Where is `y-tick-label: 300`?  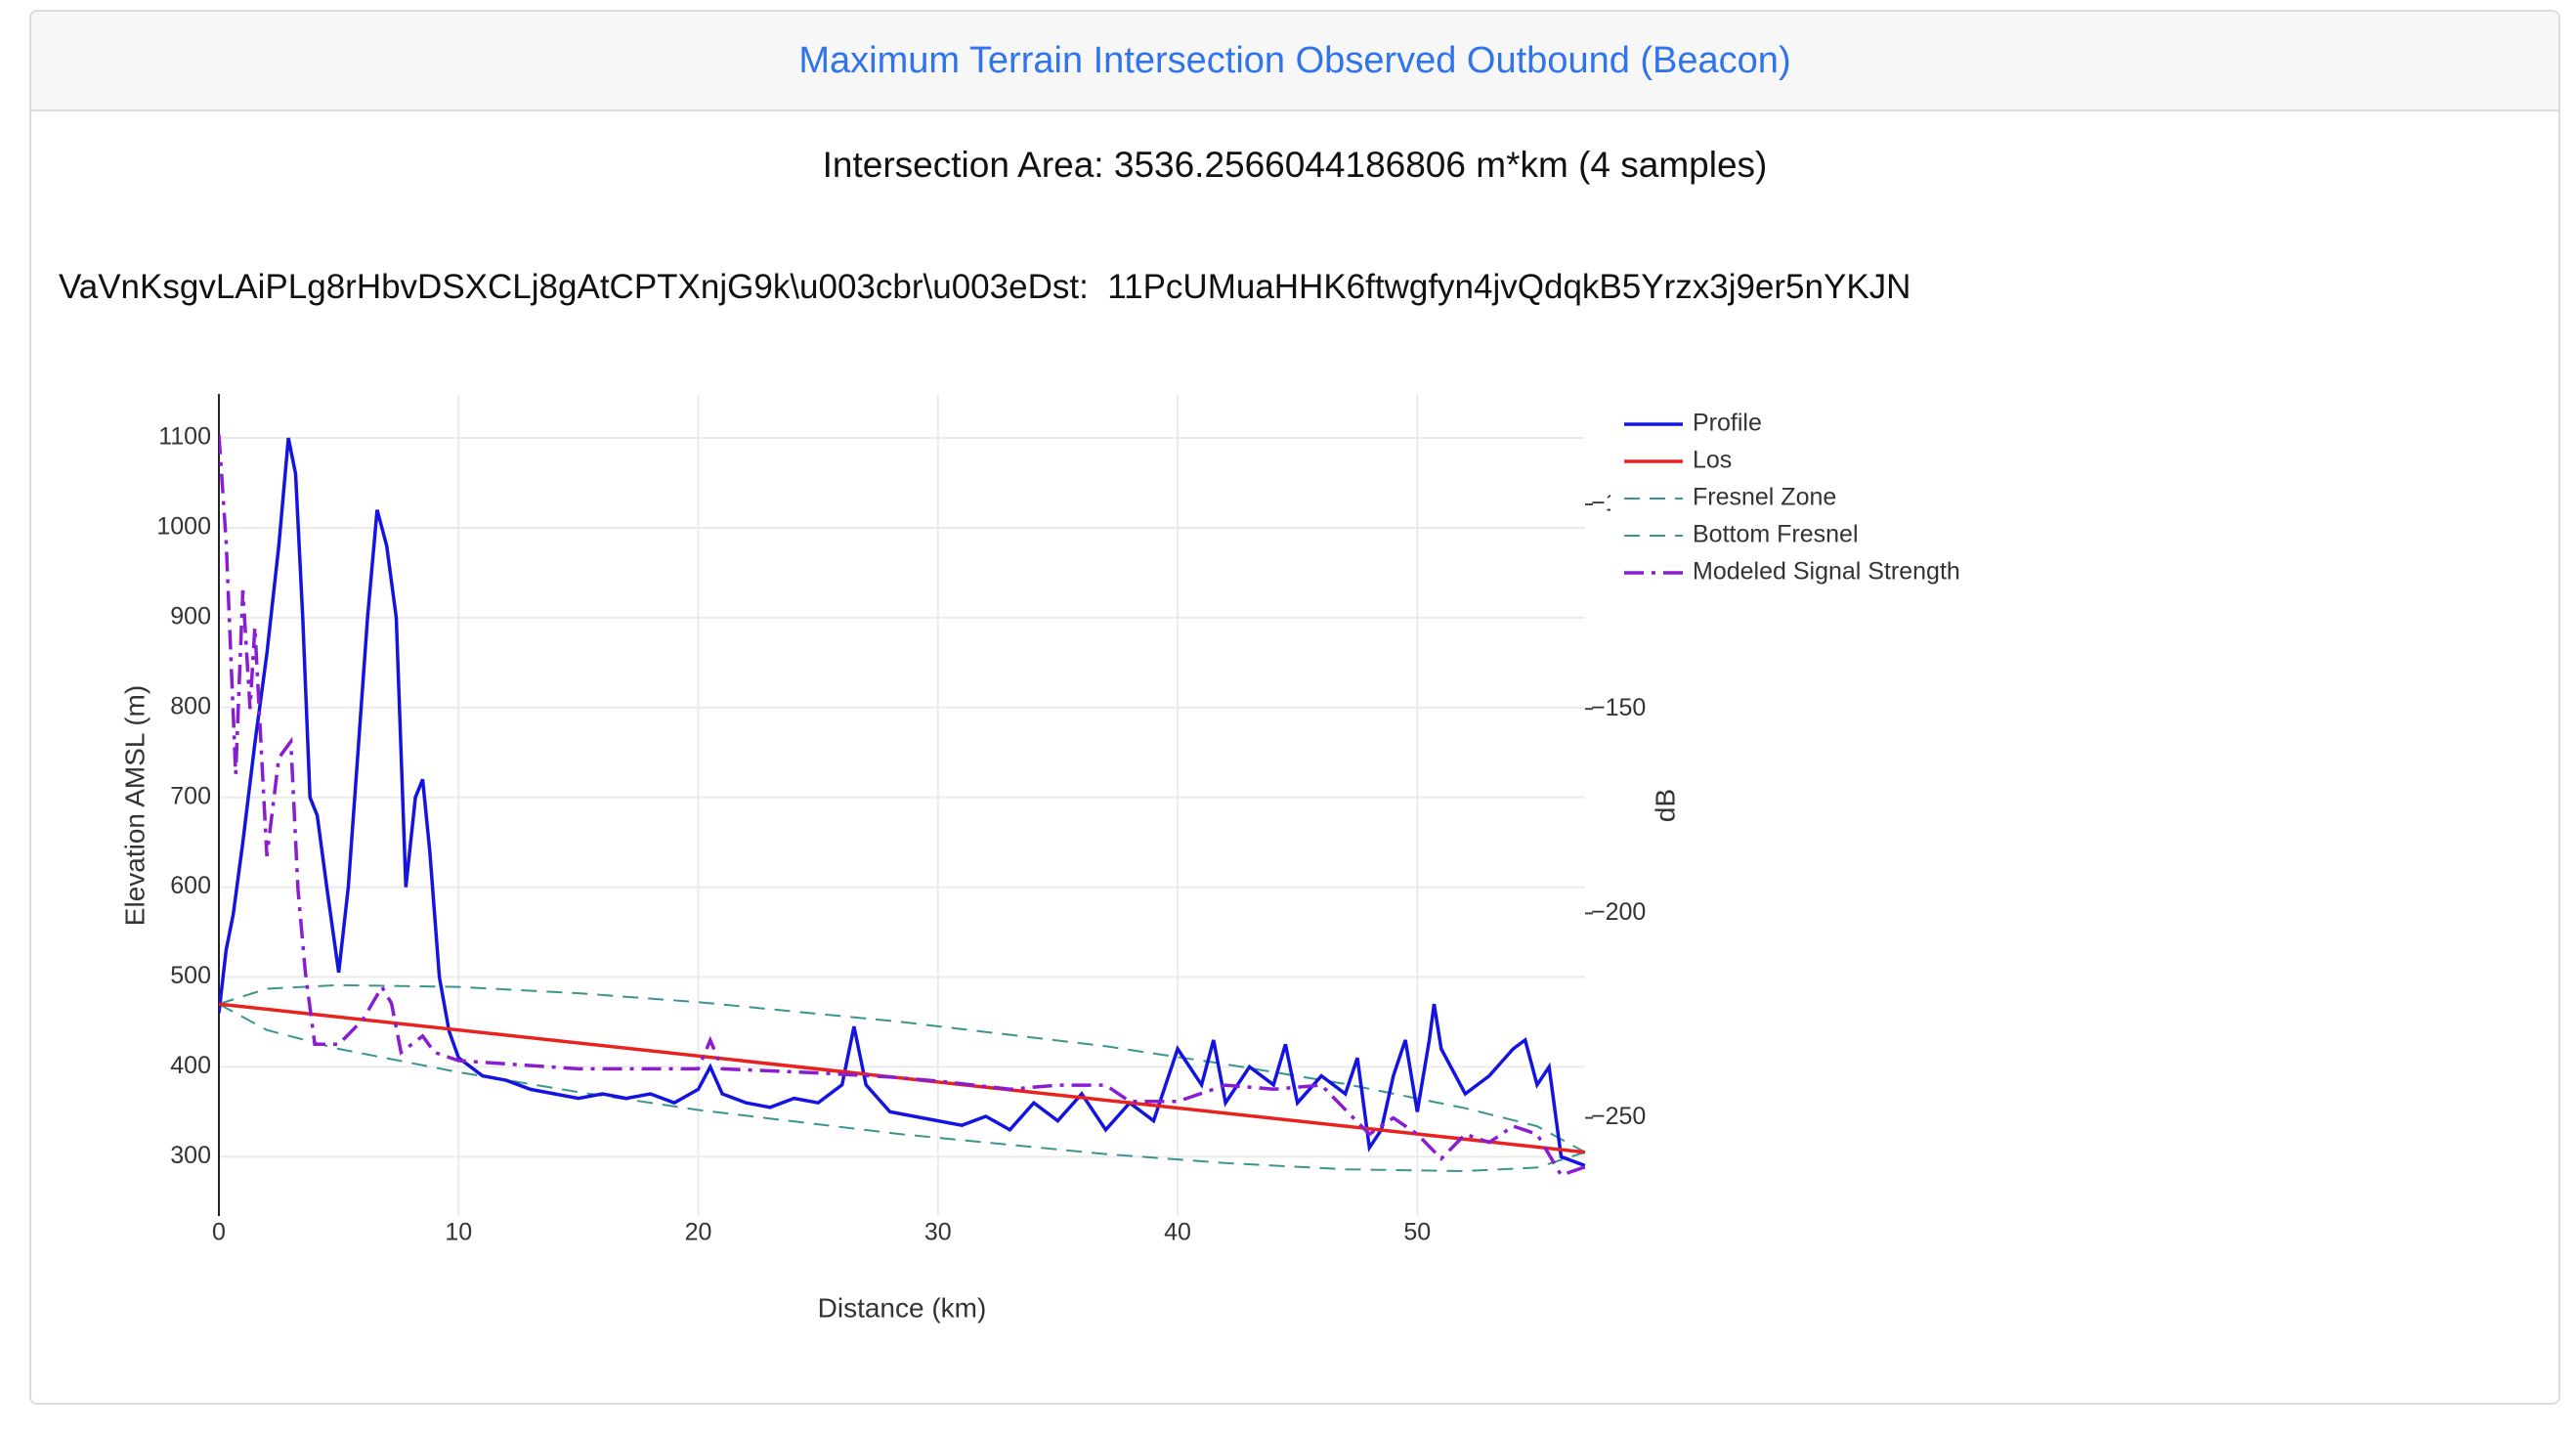 y-tick-label: 300 is located at coordinates (191, 1155).